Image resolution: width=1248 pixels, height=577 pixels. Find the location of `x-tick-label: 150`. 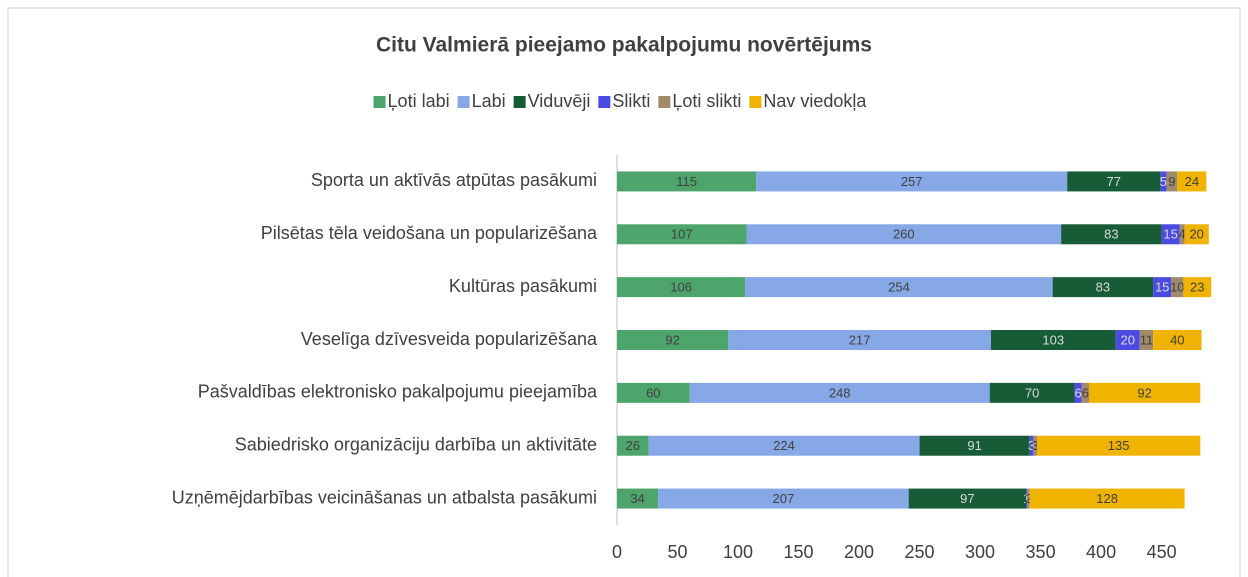

x-tick-label: 150 is located at coordinates (799, 552).